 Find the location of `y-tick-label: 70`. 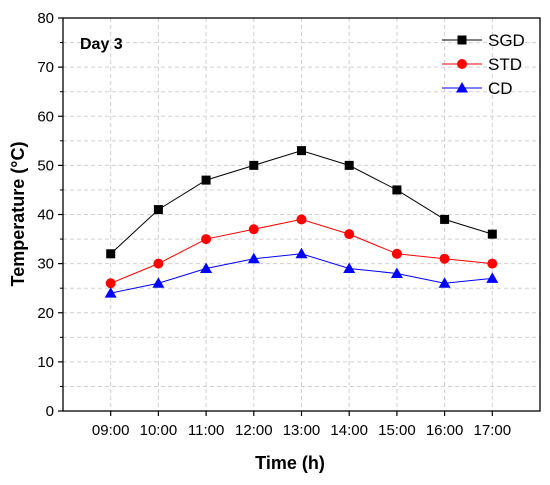

y-tick-label: 70 is located at coordinates (45, 67).